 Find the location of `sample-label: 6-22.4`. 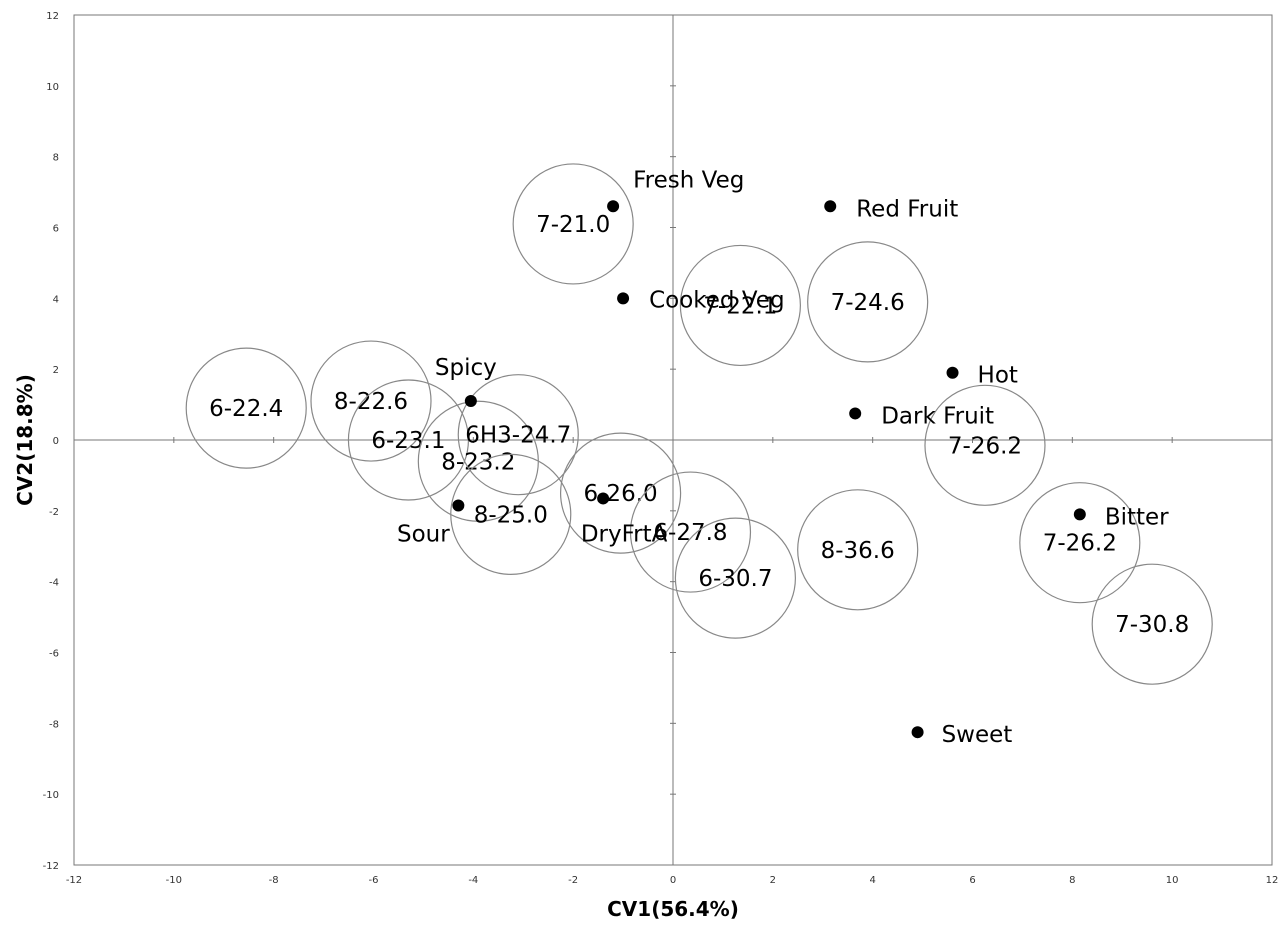

sample-label: 6-22.4 is located at coordinates (246, 409).